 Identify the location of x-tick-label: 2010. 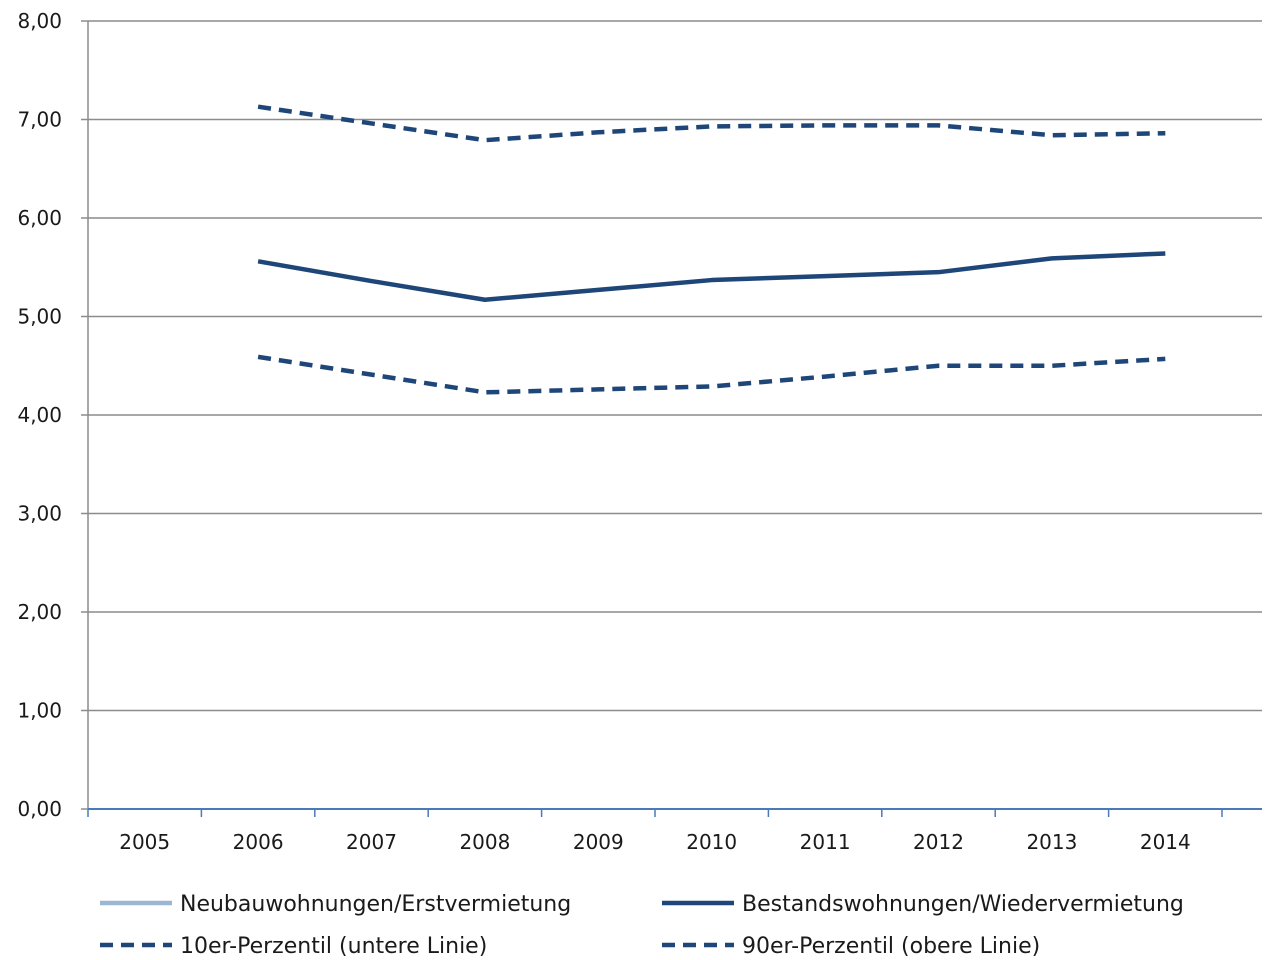
(711, 842).